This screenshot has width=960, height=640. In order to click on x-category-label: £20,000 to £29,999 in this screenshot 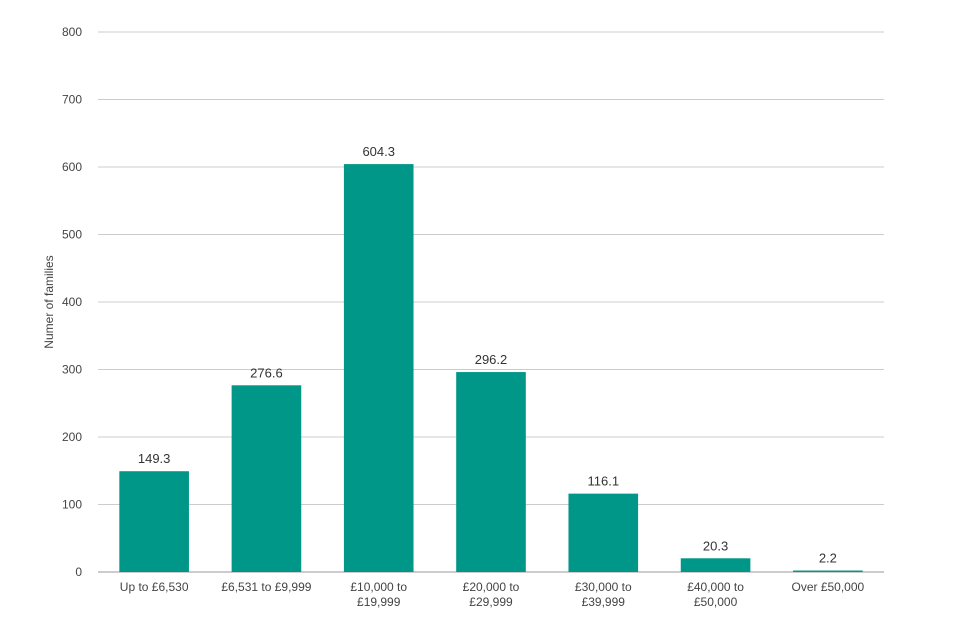, I will do `click(491, 594)`.